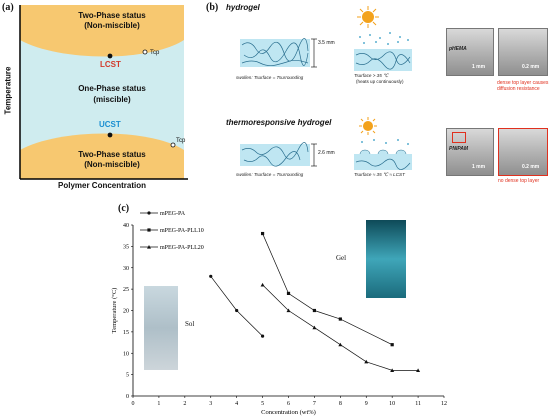  I want to click on tcp-top-point, so click(145, 52).